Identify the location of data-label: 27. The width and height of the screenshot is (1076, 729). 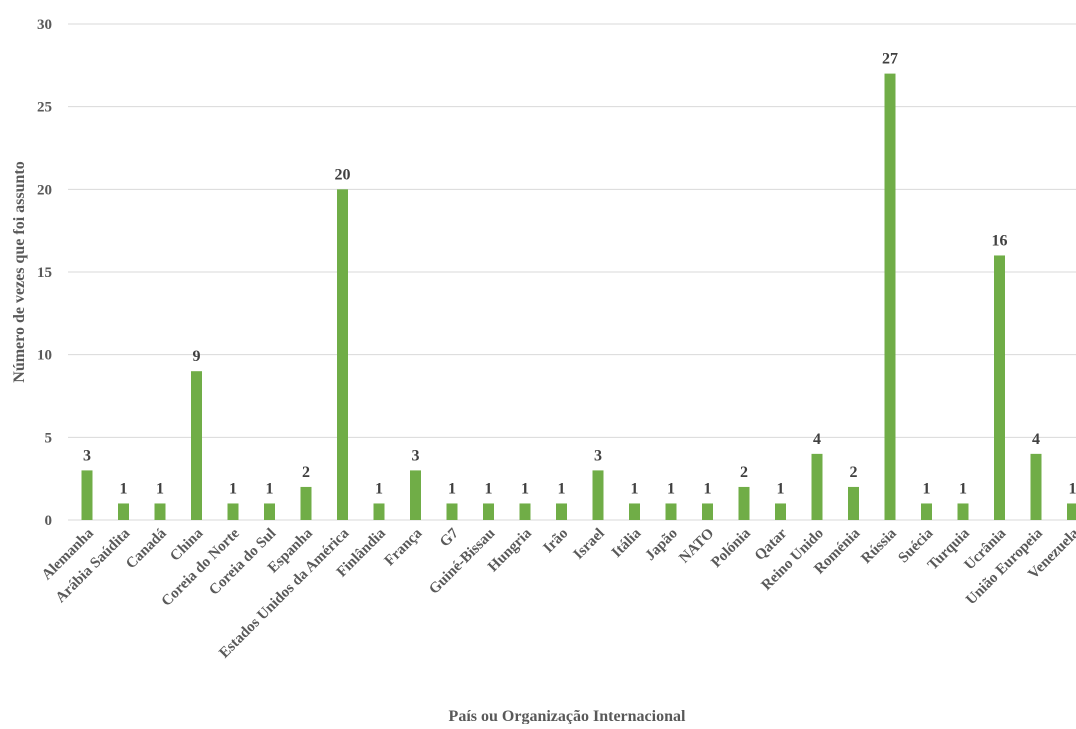
(890, 59).